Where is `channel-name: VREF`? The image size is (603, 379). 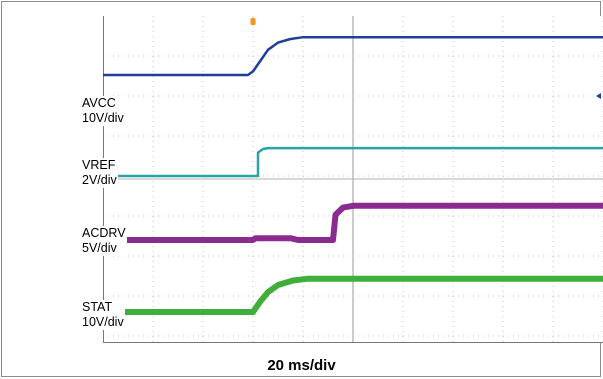 channel-name: VREF is located at coordinates (99, 165).